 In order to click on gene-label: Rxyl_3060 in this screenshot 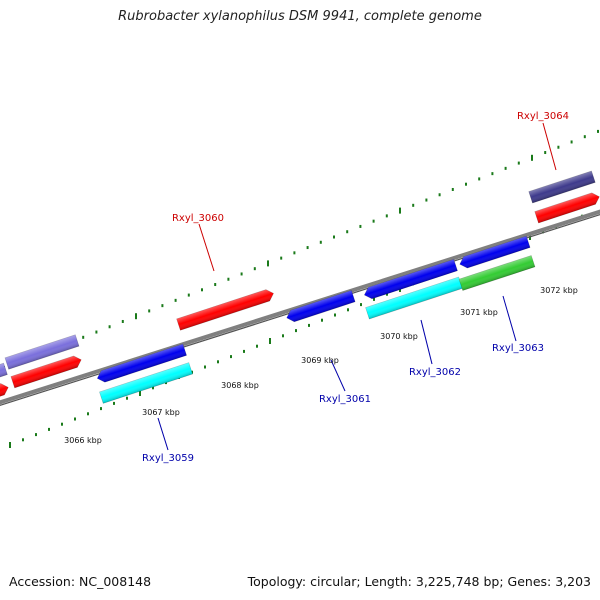, I will do `click(198, 218)`.